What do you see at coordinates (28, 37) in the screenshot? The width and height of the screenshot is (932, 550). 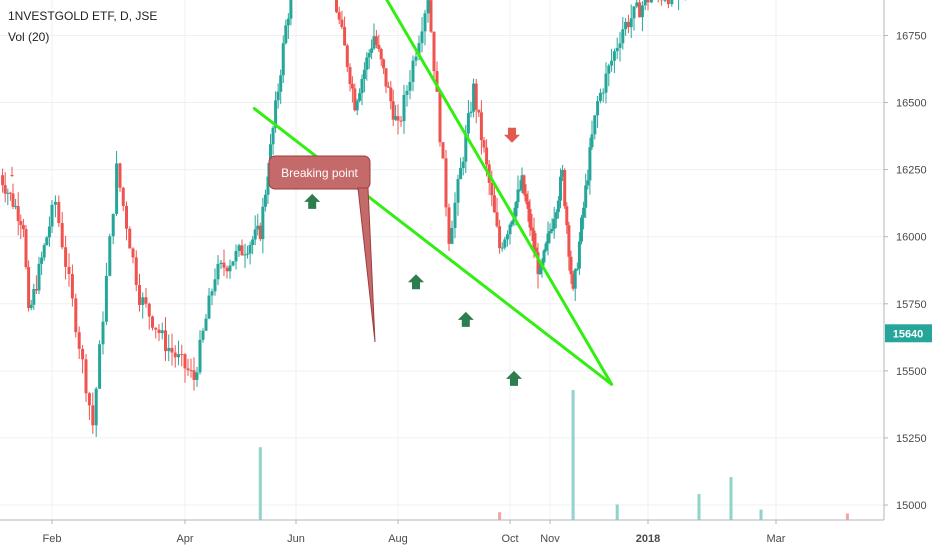 I see `volume-indicator-label: Vol (20)` at bounding box center [28, 37].